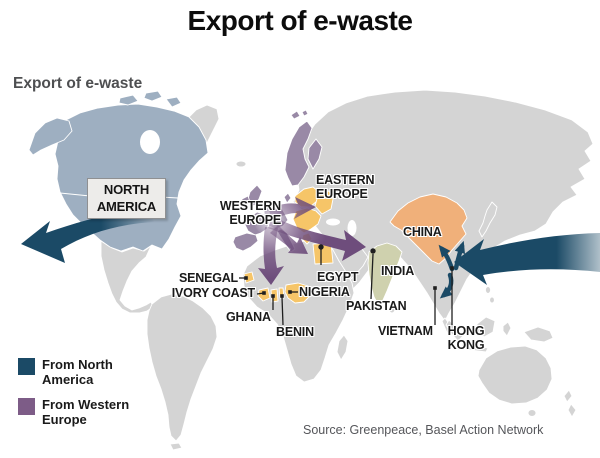 This screenshot has height=458, width=600. Describe the element at coordinates (317, 238) in the screenshot. I see `arrow-we-to-asia` at that location.